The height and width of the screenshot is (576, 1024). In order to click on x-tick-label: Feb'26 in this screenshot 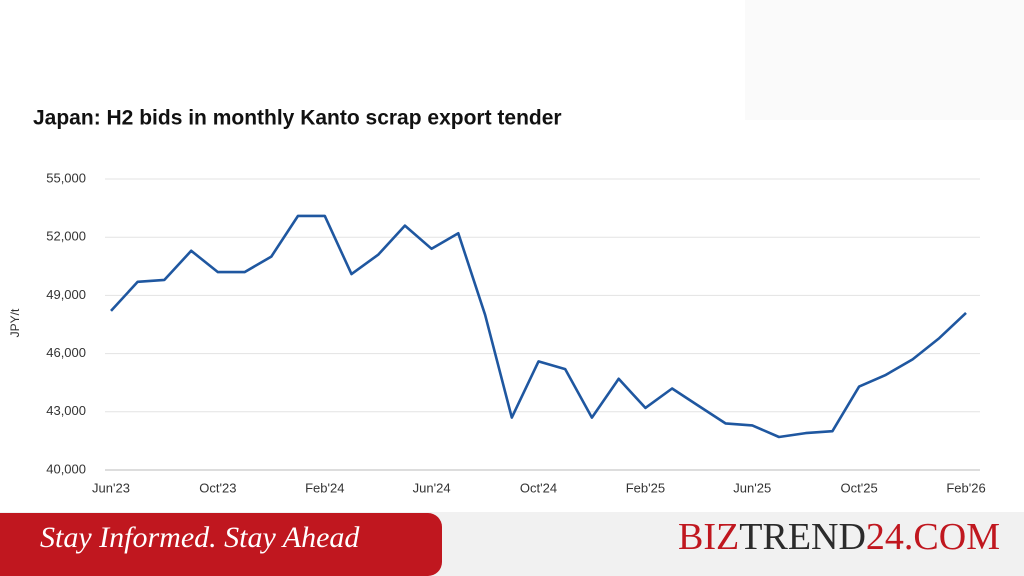, I will do `click(965, 487)`.